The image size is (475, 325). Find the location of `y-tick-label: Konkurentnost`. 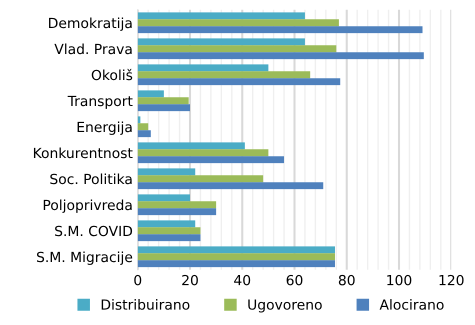

y-tick-label: Konkurentnost is located at coordinates (83, 152).